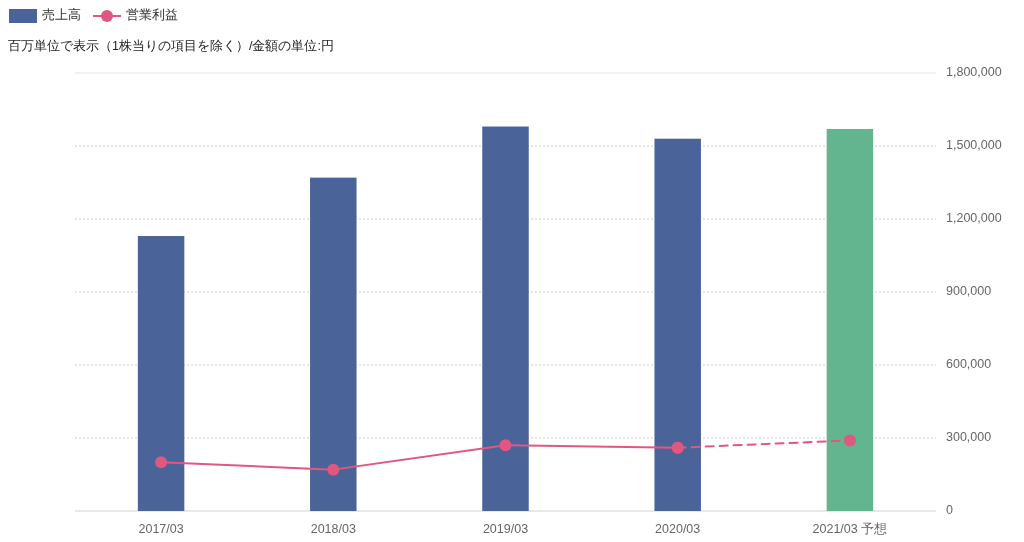 Image resolution: width=1024 pixels, height=542 pixels. I want to click on xtick: 2017/03, so click(161, 529).